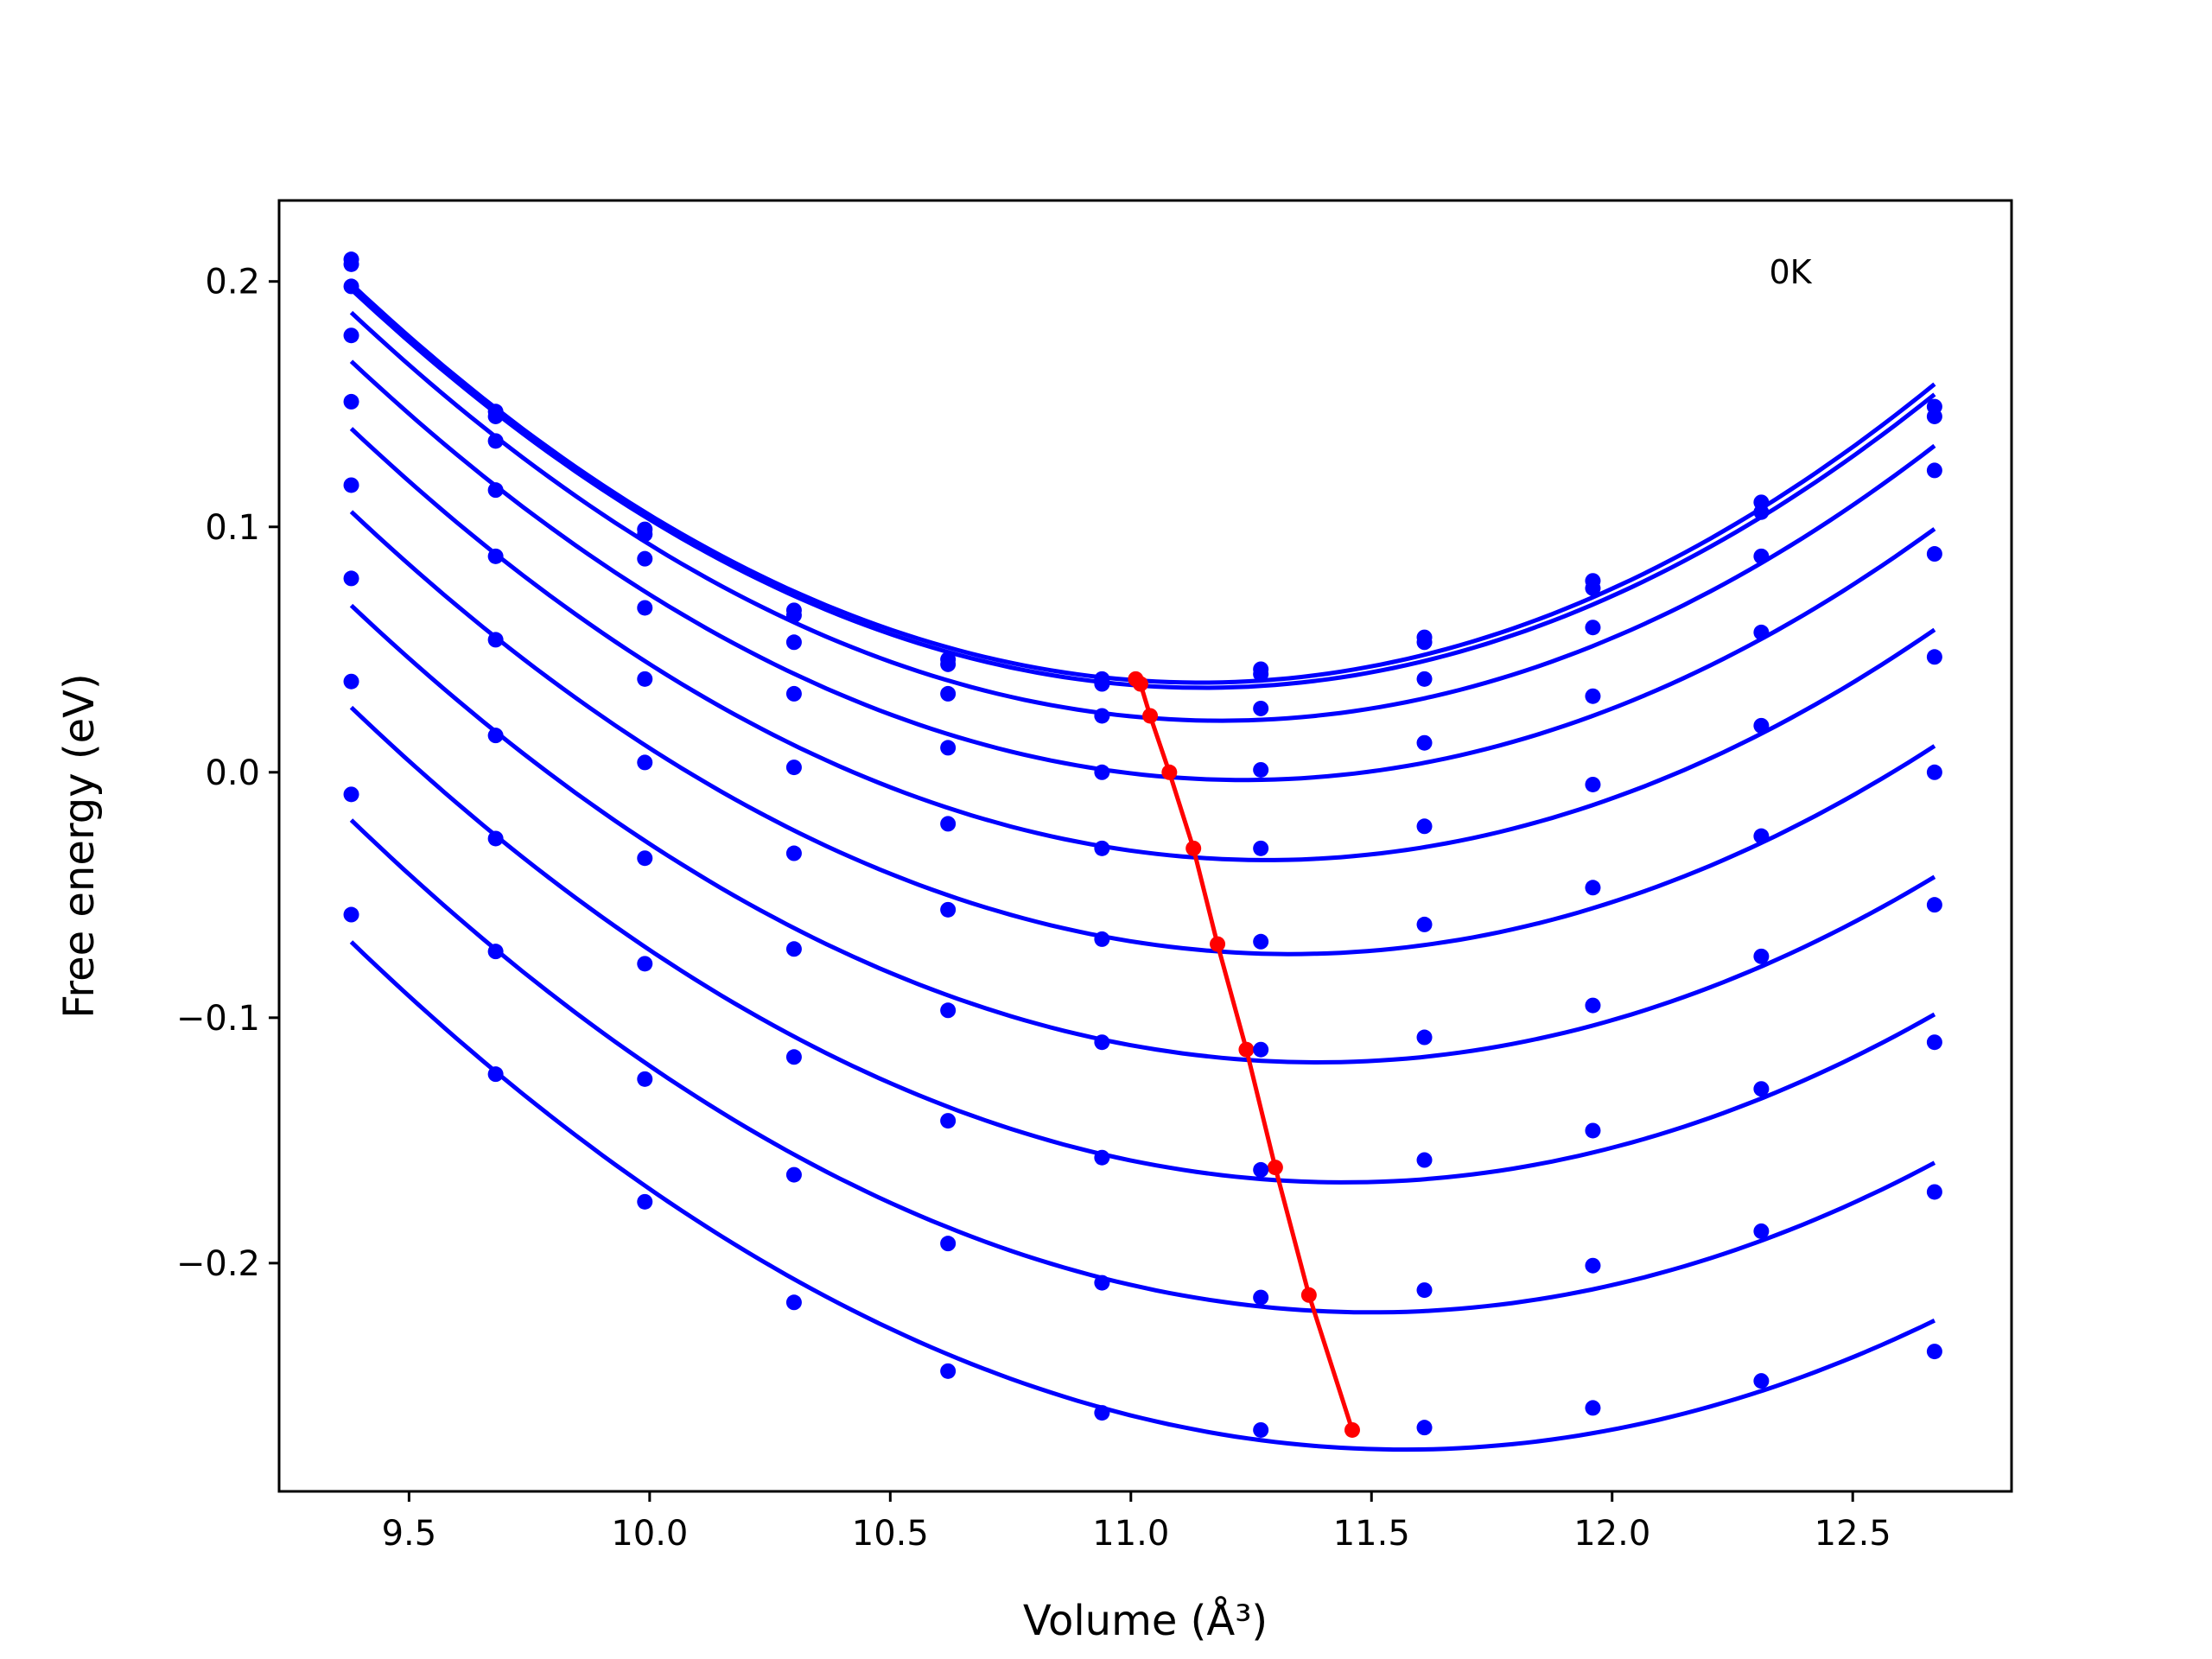  I want to click on y-tick-label: −0.1, so click(218, 1019).